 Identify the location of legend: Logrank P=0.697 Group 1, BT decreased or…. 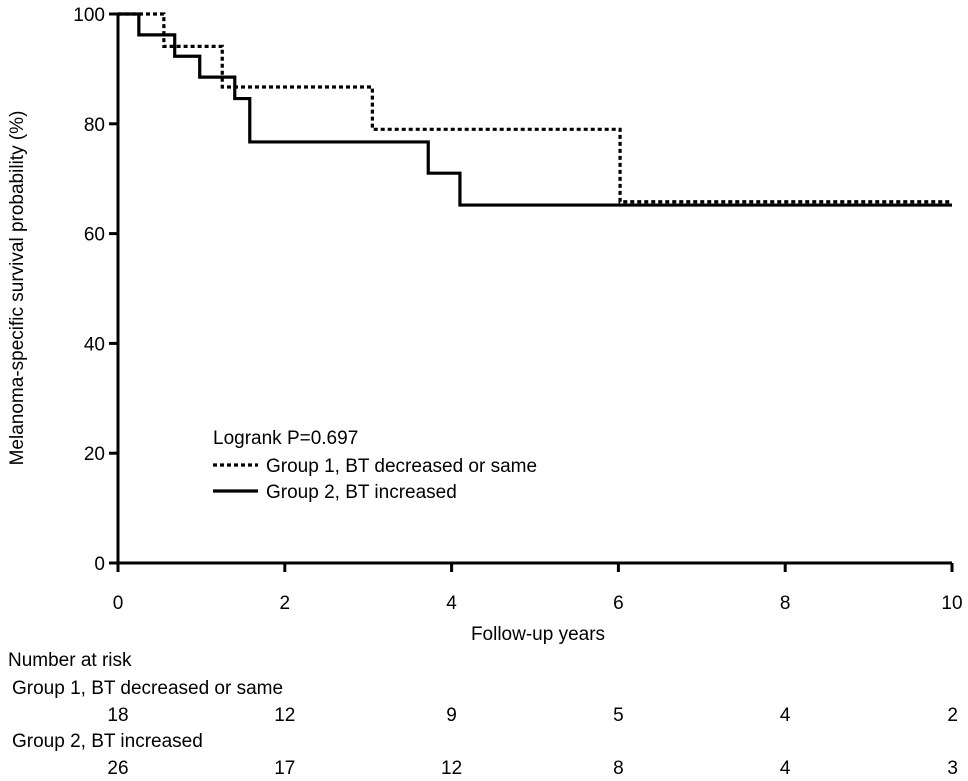
(375, 465).